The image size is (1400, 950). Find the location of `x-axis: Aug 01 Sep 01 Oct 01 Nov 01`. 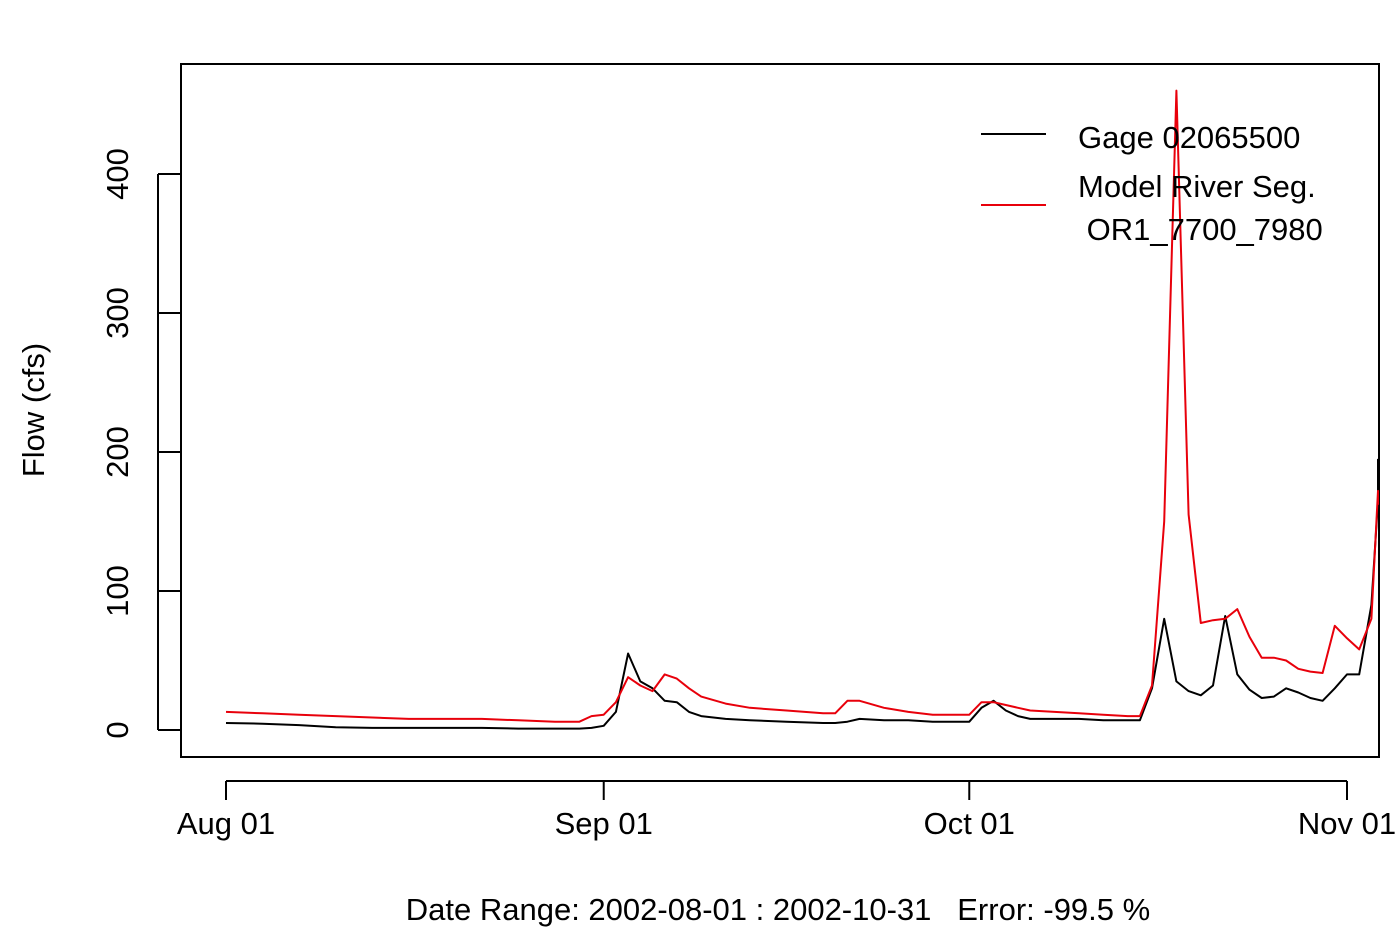

x-axis: Aug 01 Sep 01 Oct 01 Nov 01 is located at coordinates (786, 810).